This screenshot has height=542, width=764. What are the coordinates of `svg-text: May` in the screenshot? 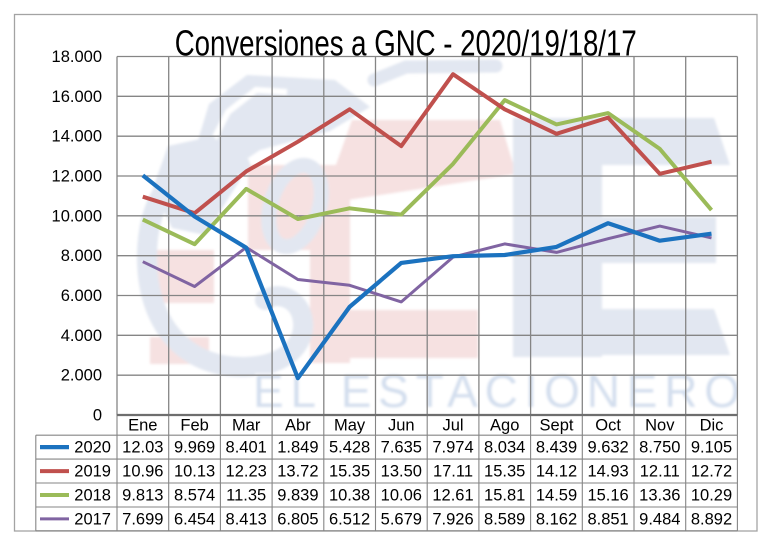 It's located at (350, 426).